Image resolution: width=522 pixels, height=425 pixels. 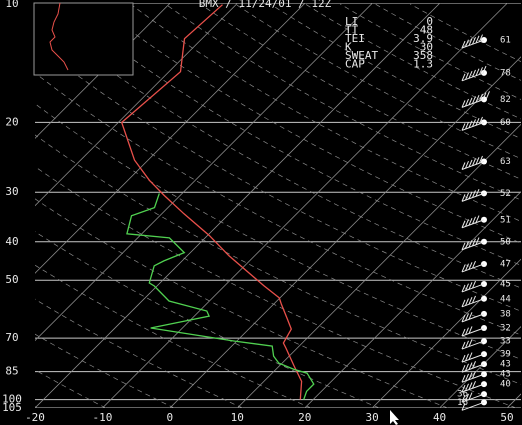 I want to click on chart-title: BMX / 11/24/01 / 12Z, so click(x=265, y=5).